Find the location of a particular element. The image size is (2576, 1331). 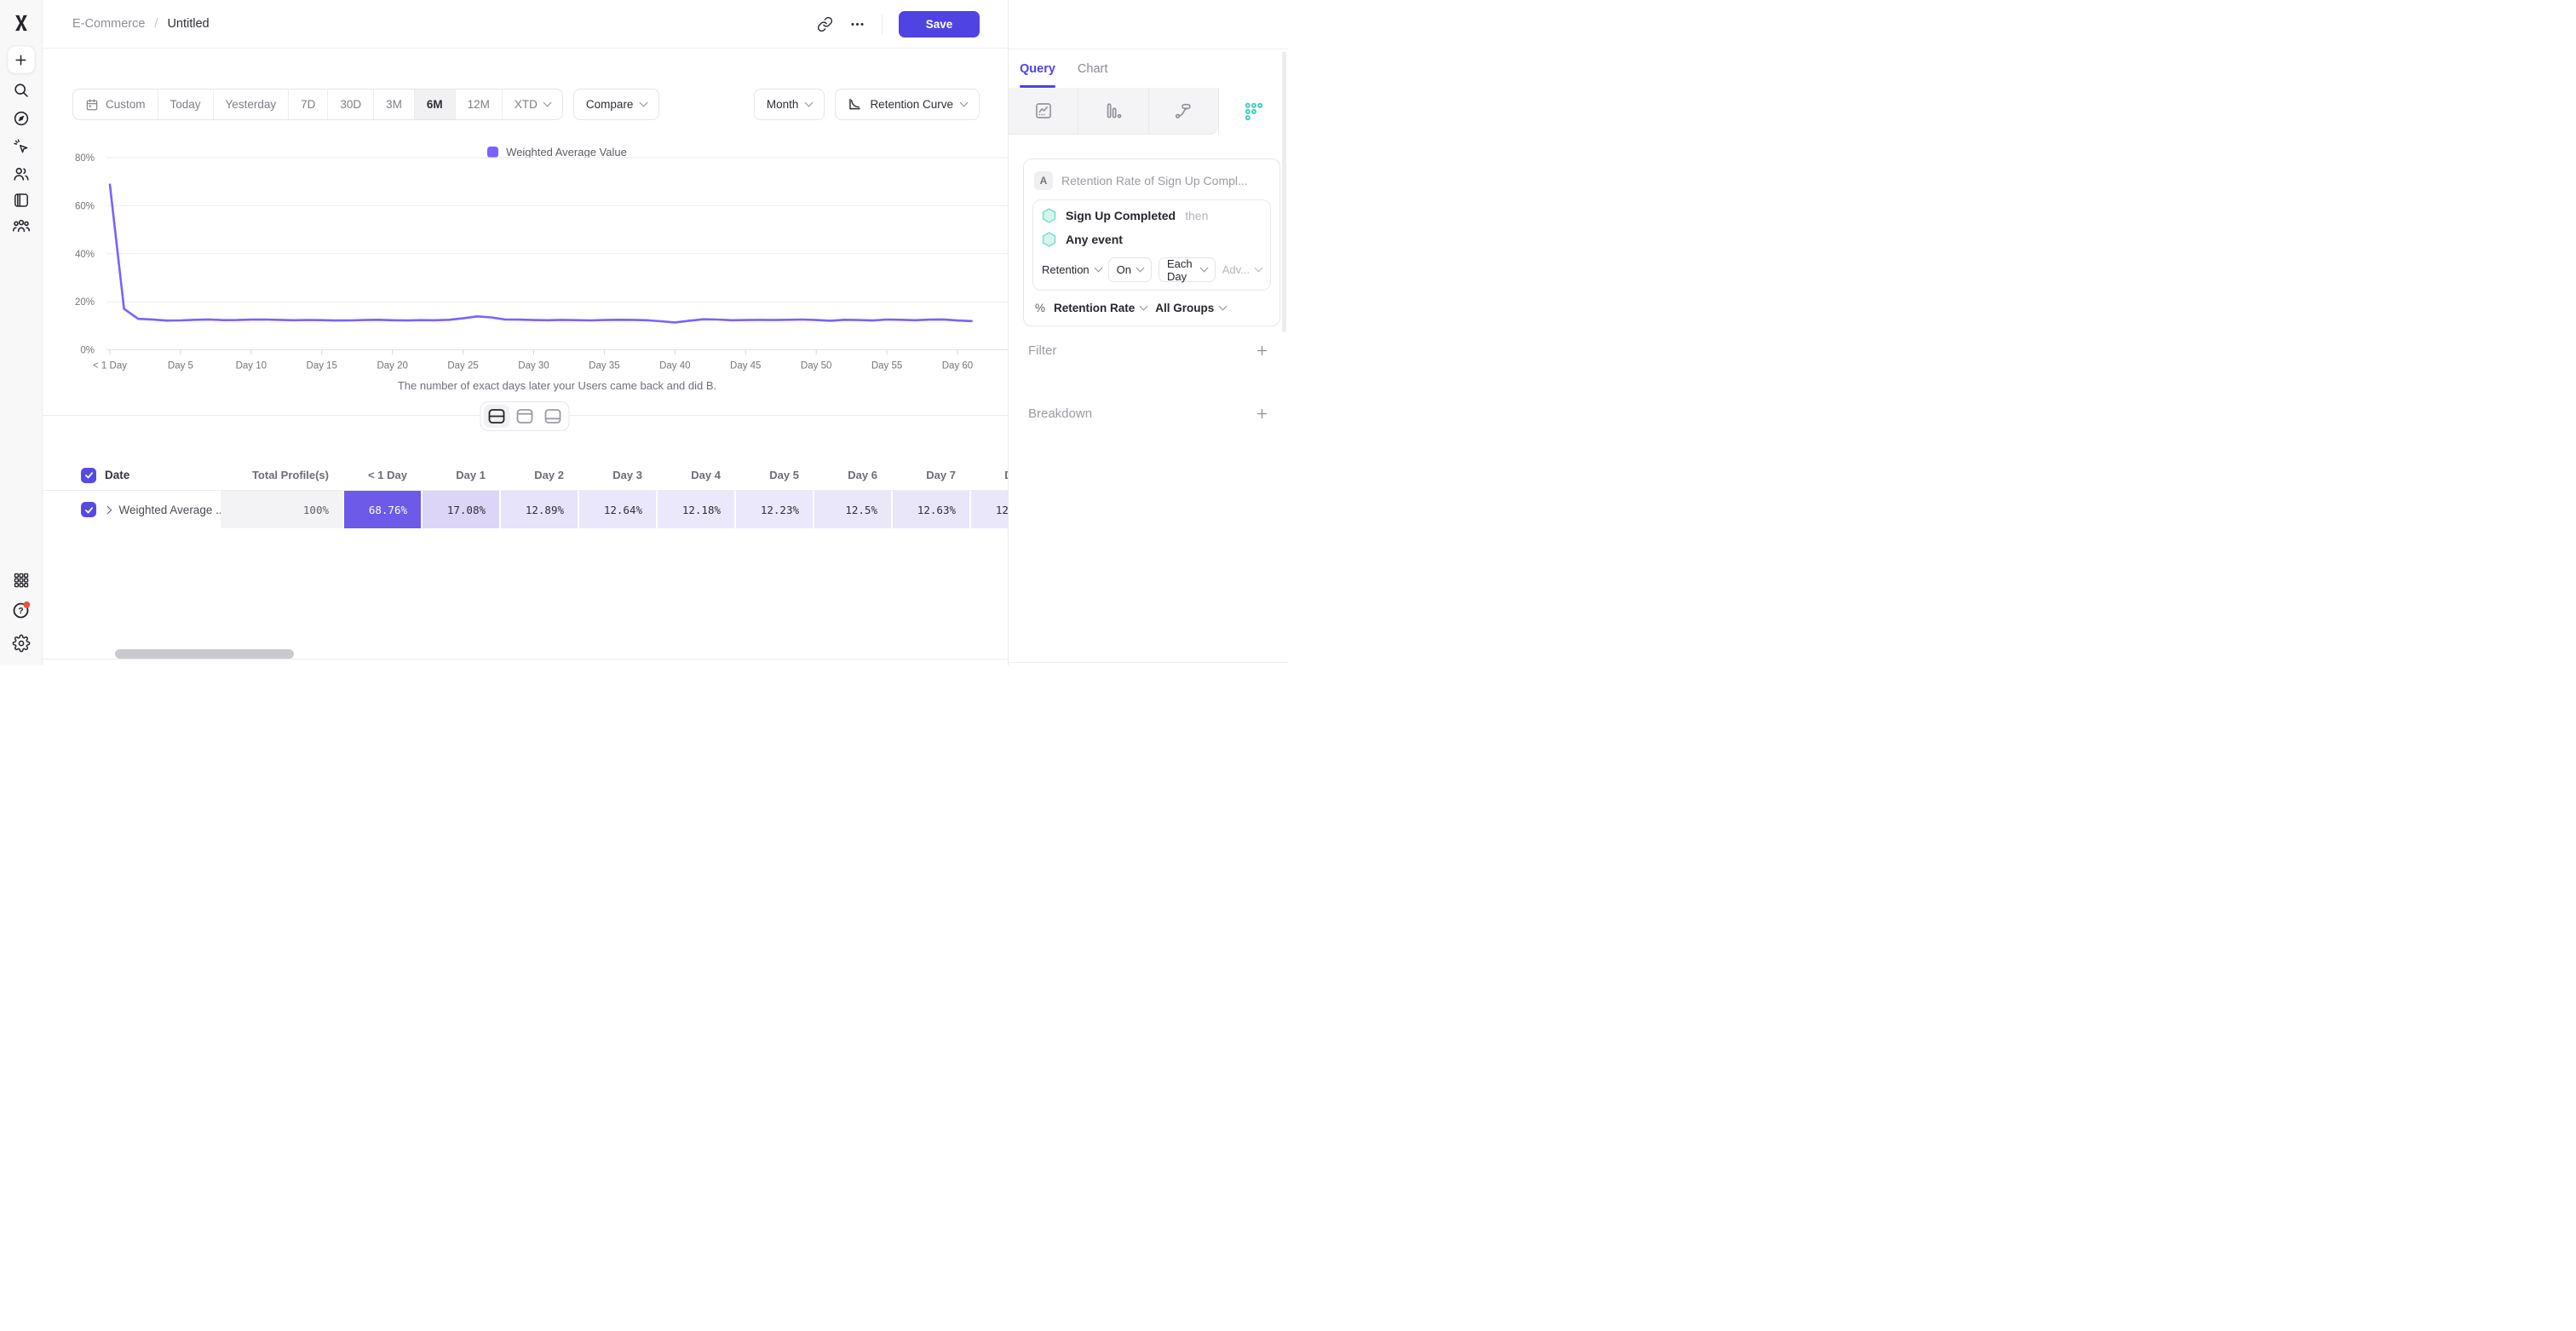

svg-text: Day 60 is located at coordinates (958, 366).